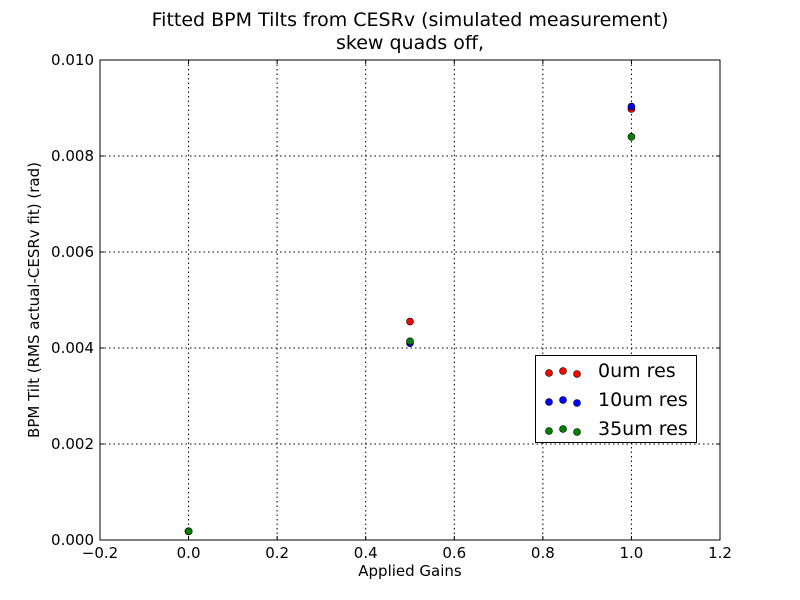  Describe the element at coordinates (72, 444) in the screenshot. I see `y-tick-label-0-002: 0.002` at that location.